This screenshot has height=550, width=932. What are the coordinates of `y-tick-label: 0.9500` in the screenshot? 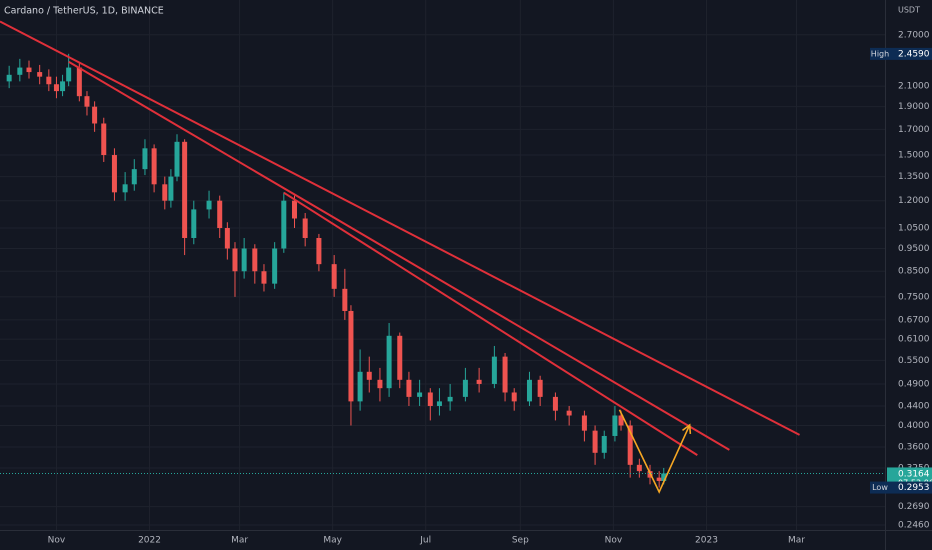 It's located at (914, 249).